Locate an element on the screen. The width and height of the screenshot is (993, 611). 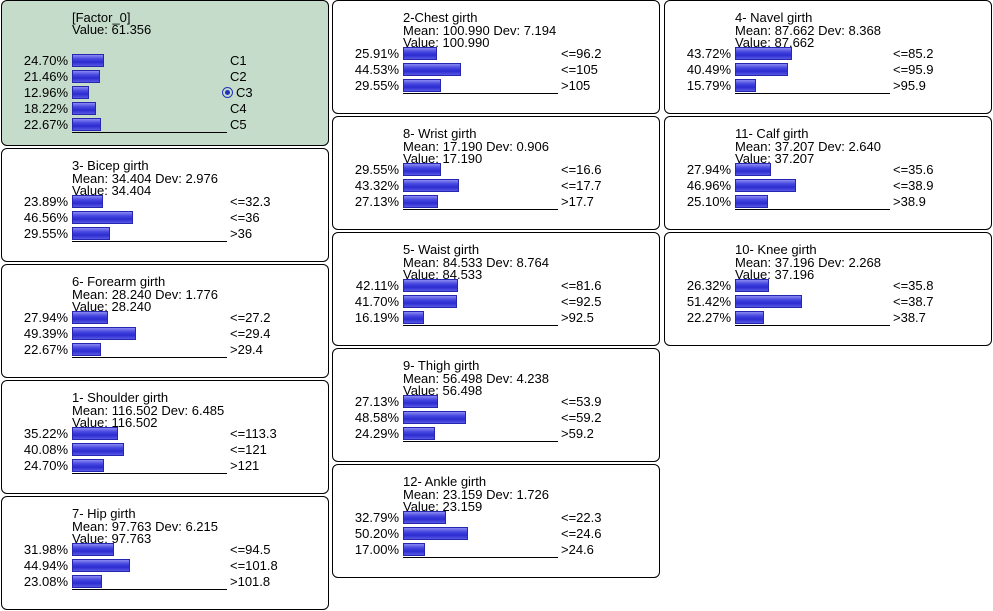
state-row: 32.79% <=22.3 is located at coordinates (496, 518).